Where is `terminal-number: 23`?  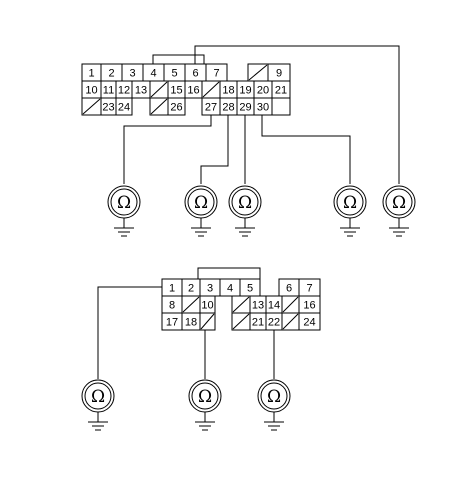
terminal-number: 23 is located at coordinates (108, 108).